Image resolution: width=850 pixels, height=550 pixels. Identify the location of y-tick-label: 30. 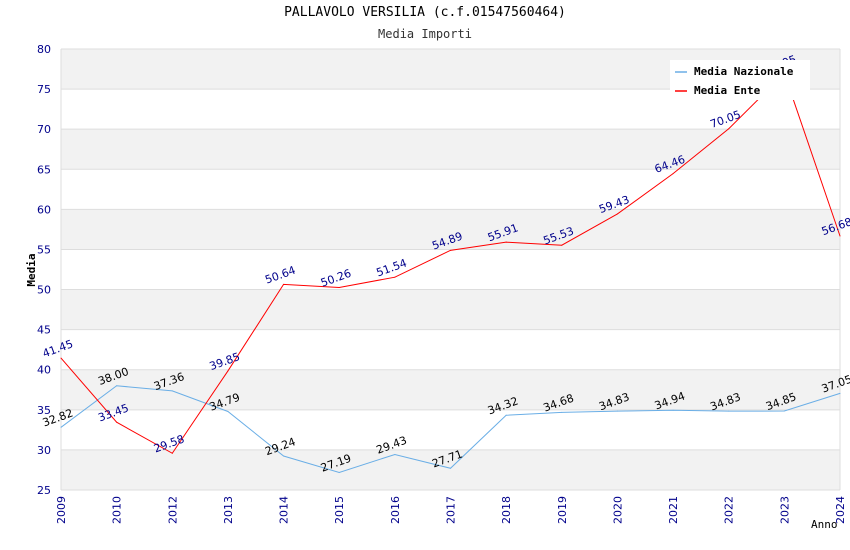
(44, 450).